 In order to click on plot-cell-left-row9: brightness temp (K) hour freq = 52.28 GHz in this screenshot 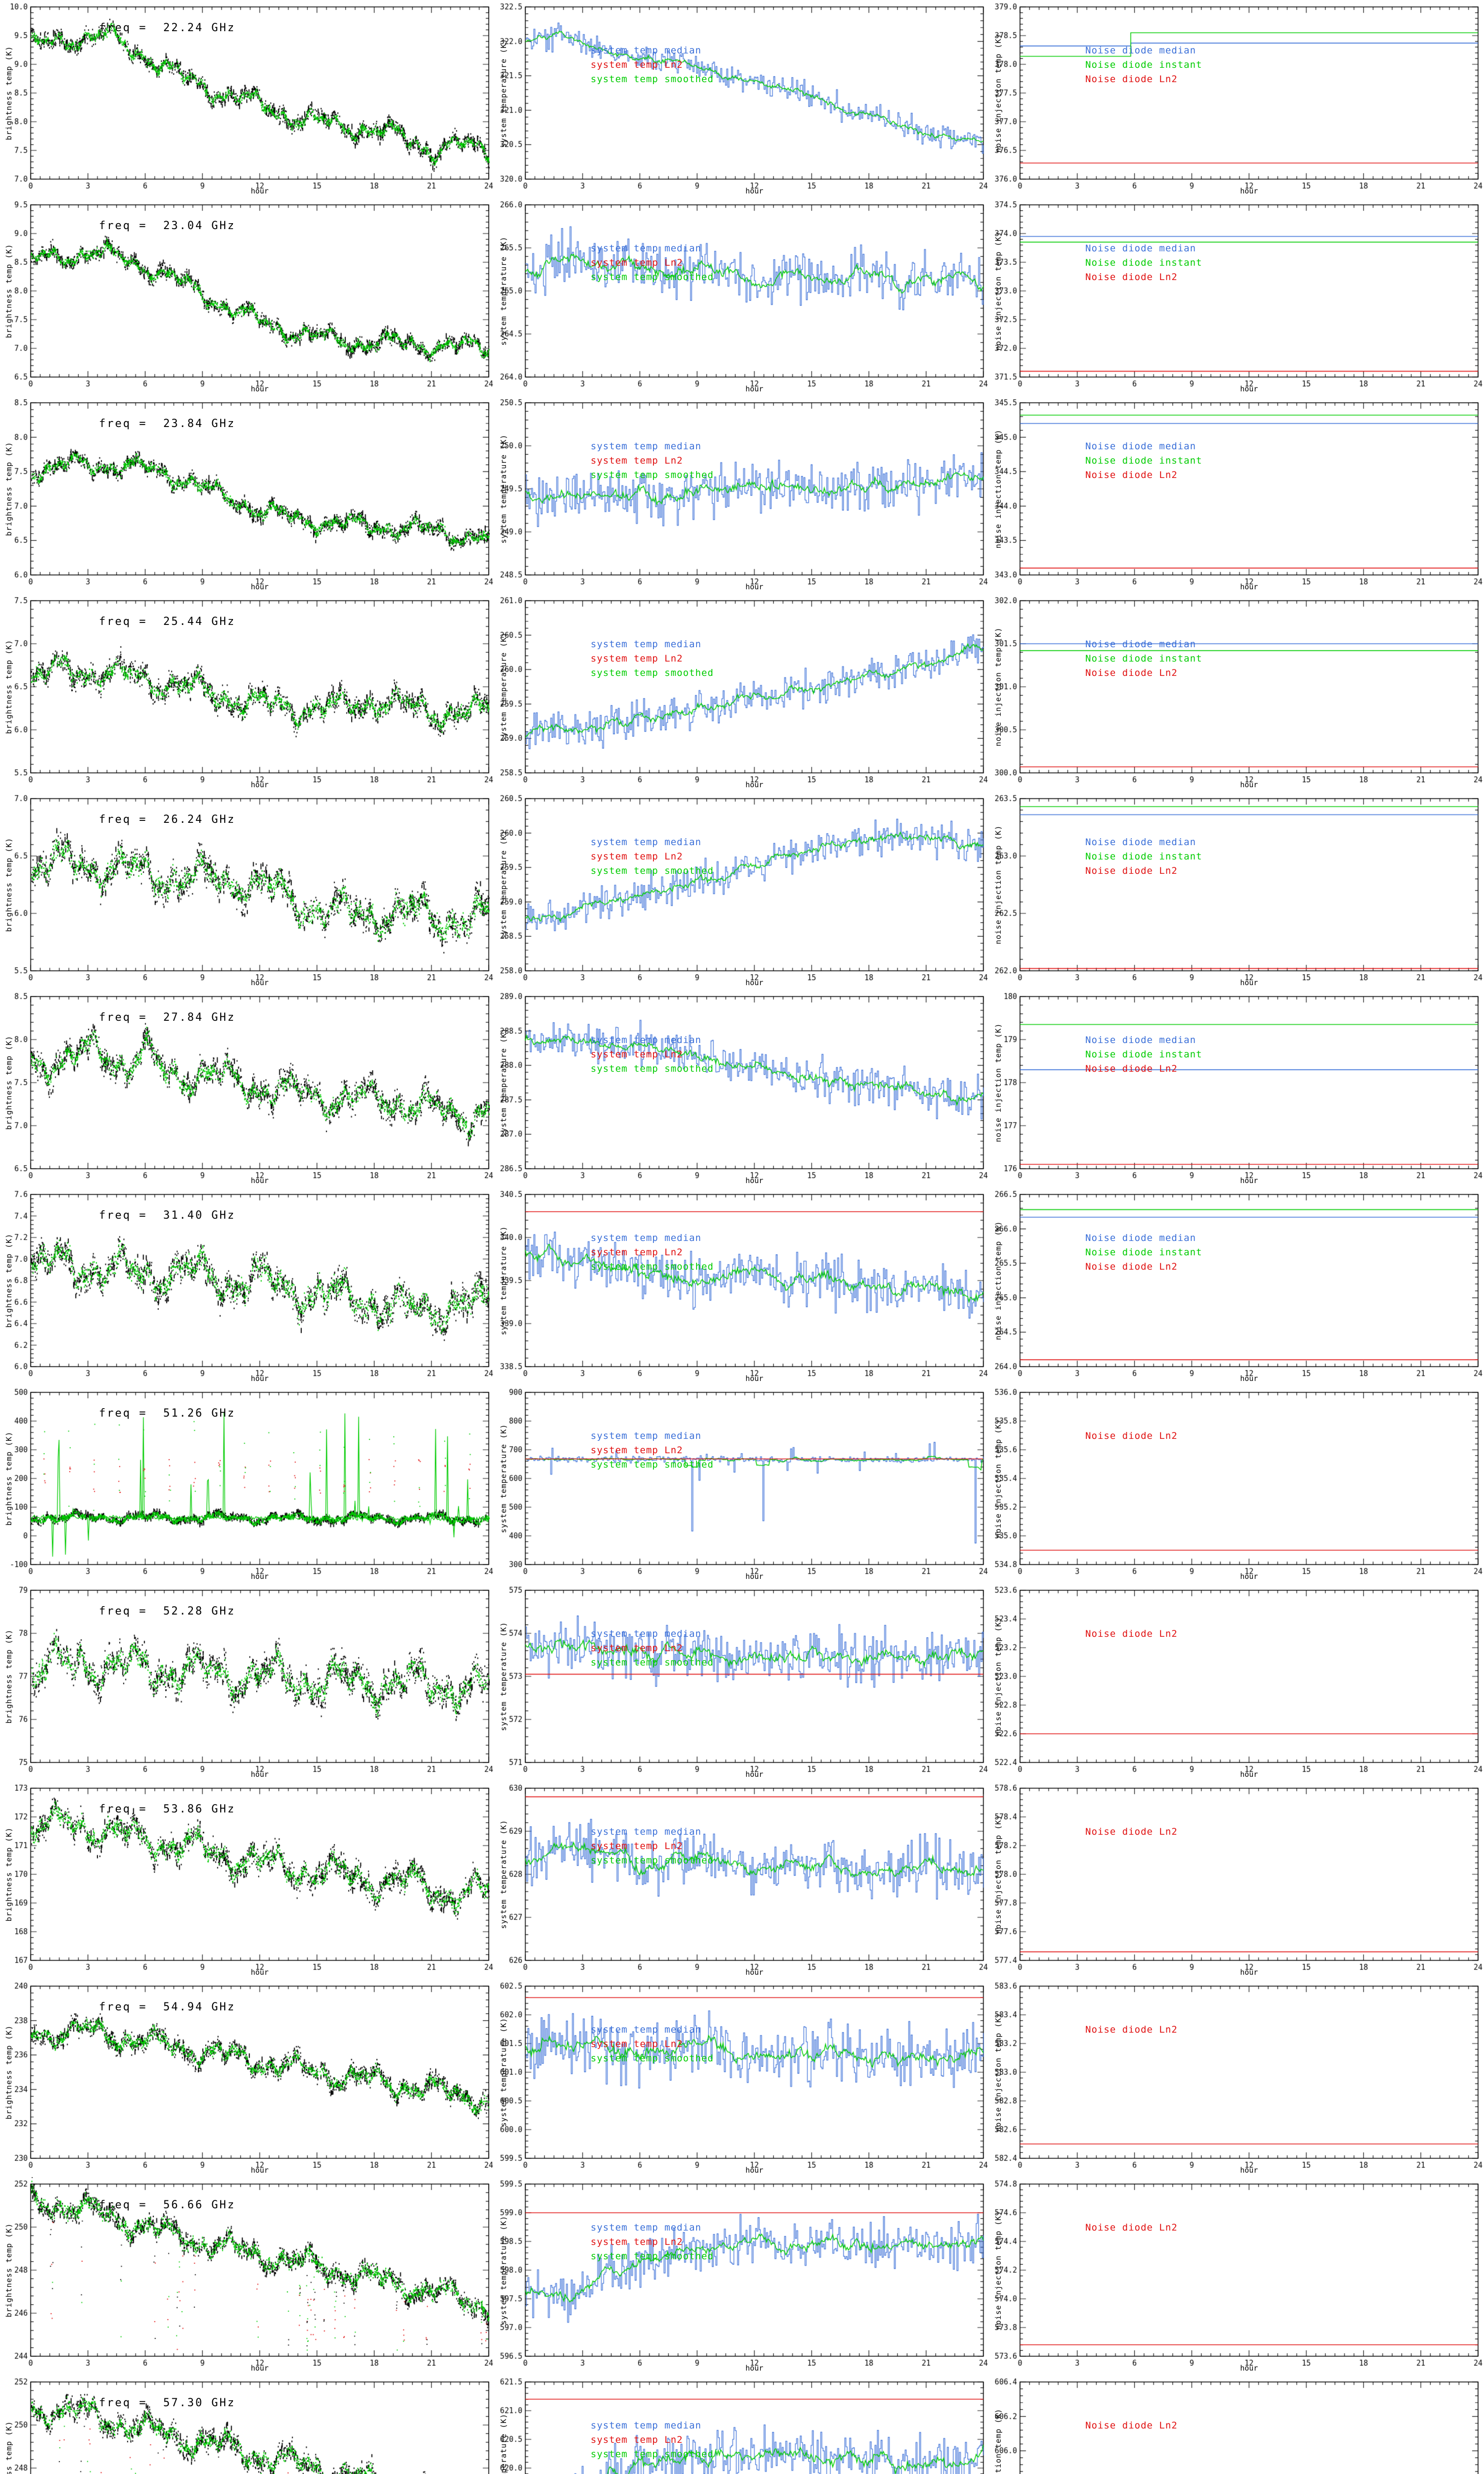, I will do `click(247, 1682)`.